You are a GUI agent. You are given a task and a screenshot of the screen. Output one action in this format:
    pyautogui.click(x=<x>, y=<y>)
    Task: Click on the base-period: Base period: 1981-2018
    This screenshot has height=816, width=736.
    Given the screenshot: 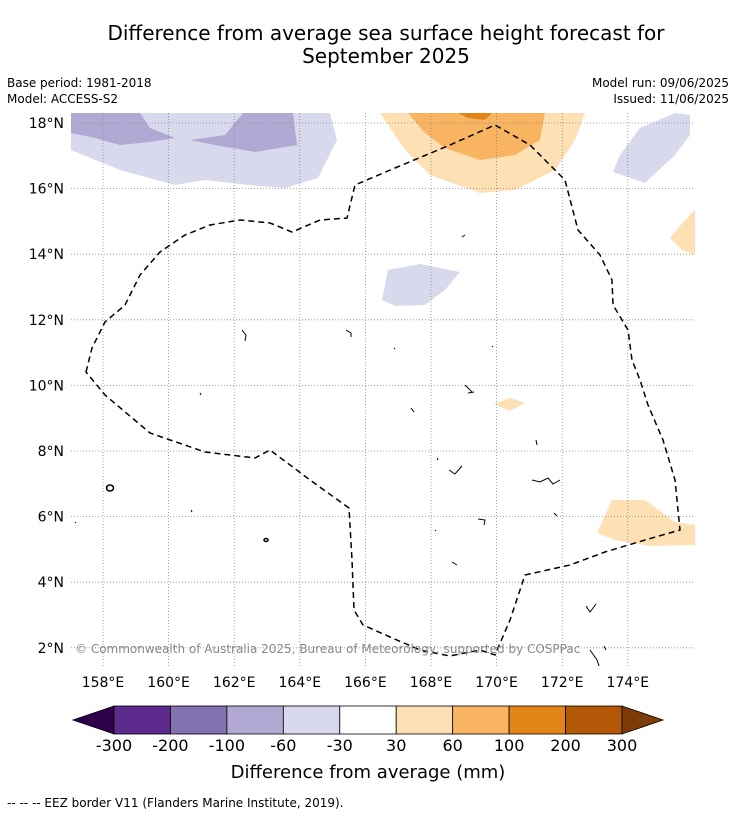 What is the action you would take?
    pyautogui.click(x=79, y=83)
    